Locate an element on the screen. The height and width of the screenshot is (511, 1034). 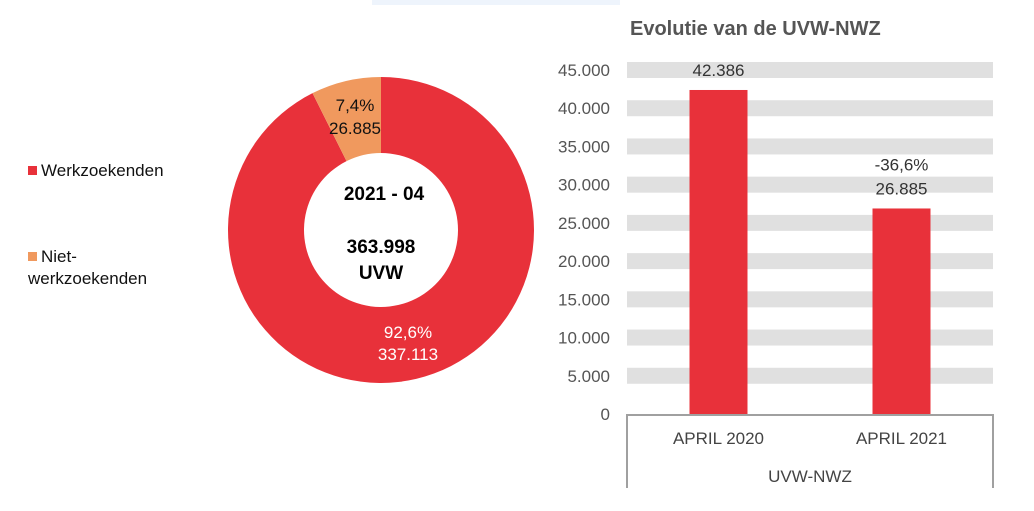
y-tick-label: 0 is located at coordinates (605, 414).